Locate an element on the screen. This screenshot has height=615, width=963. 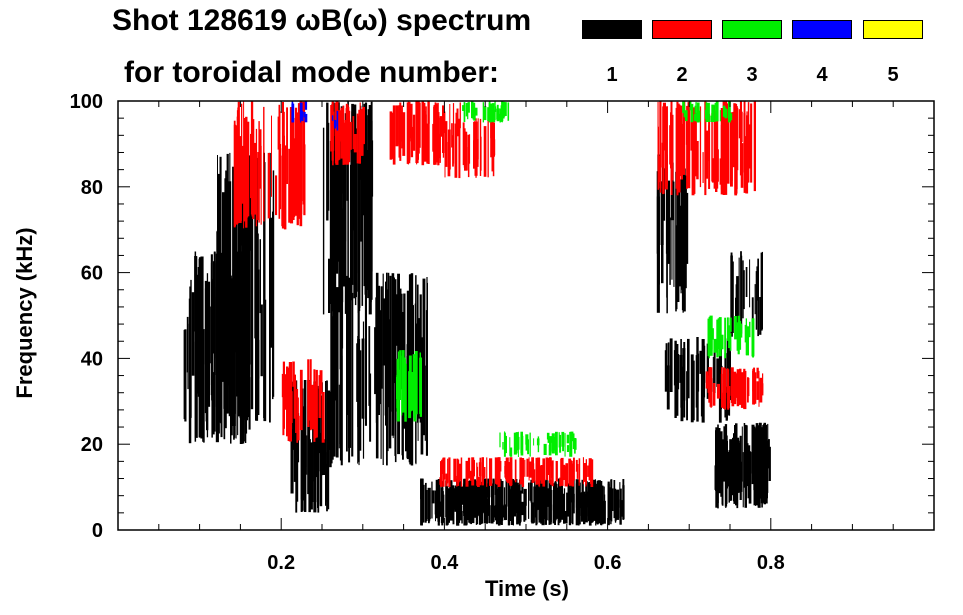
mode-3-region is located at coordinates (731, 337).